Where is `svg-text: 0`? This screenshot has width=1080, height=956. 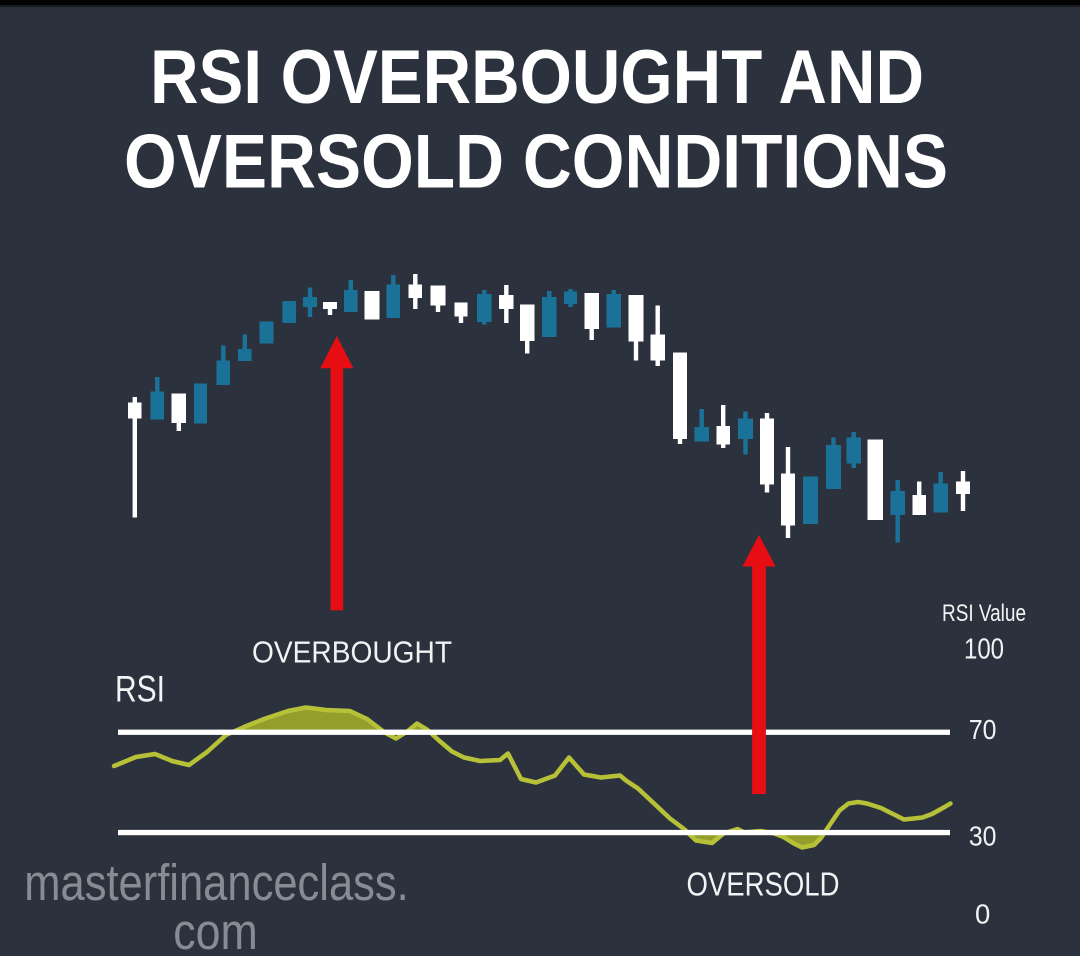
svg-text: 0 is located at coordinates (982, 914).